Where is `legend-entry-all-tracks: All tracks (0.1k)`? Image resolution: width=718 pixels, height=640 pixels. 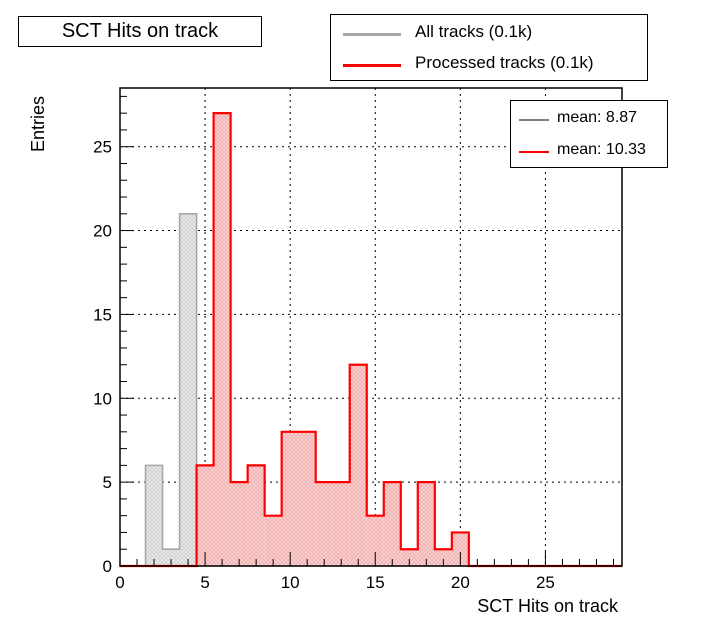 legend-entry-all-tracks: All tracks (0.1k) is located at coordinates (489, 34).